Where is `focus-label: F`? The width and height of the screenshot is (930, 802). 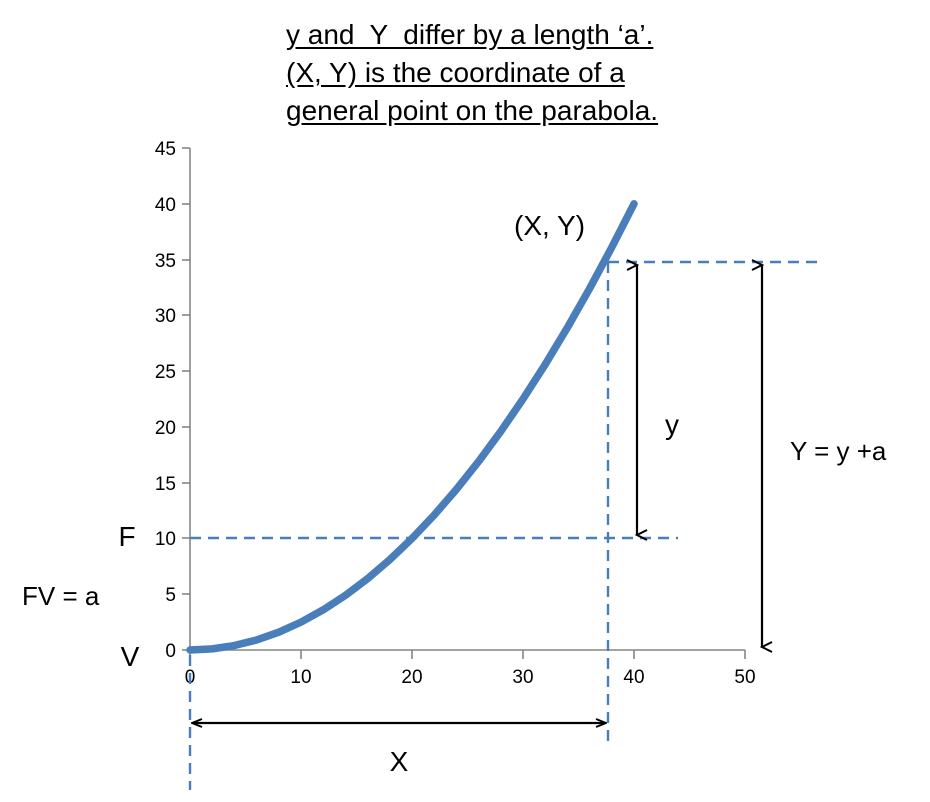
focus-label: F is located at coordinates (126, 536).